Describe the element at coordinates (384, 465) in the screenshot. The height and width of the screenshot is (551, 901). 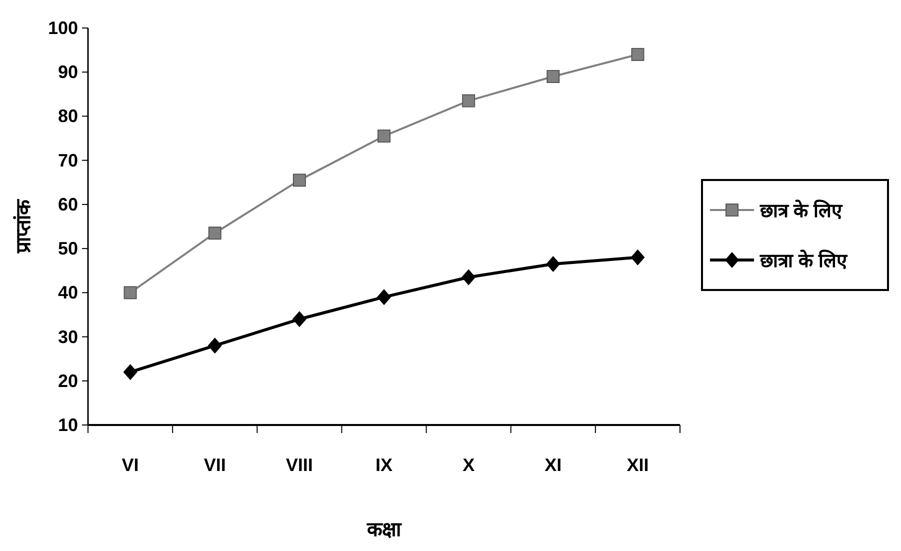
I see `x-tick-label: IX` at that location.